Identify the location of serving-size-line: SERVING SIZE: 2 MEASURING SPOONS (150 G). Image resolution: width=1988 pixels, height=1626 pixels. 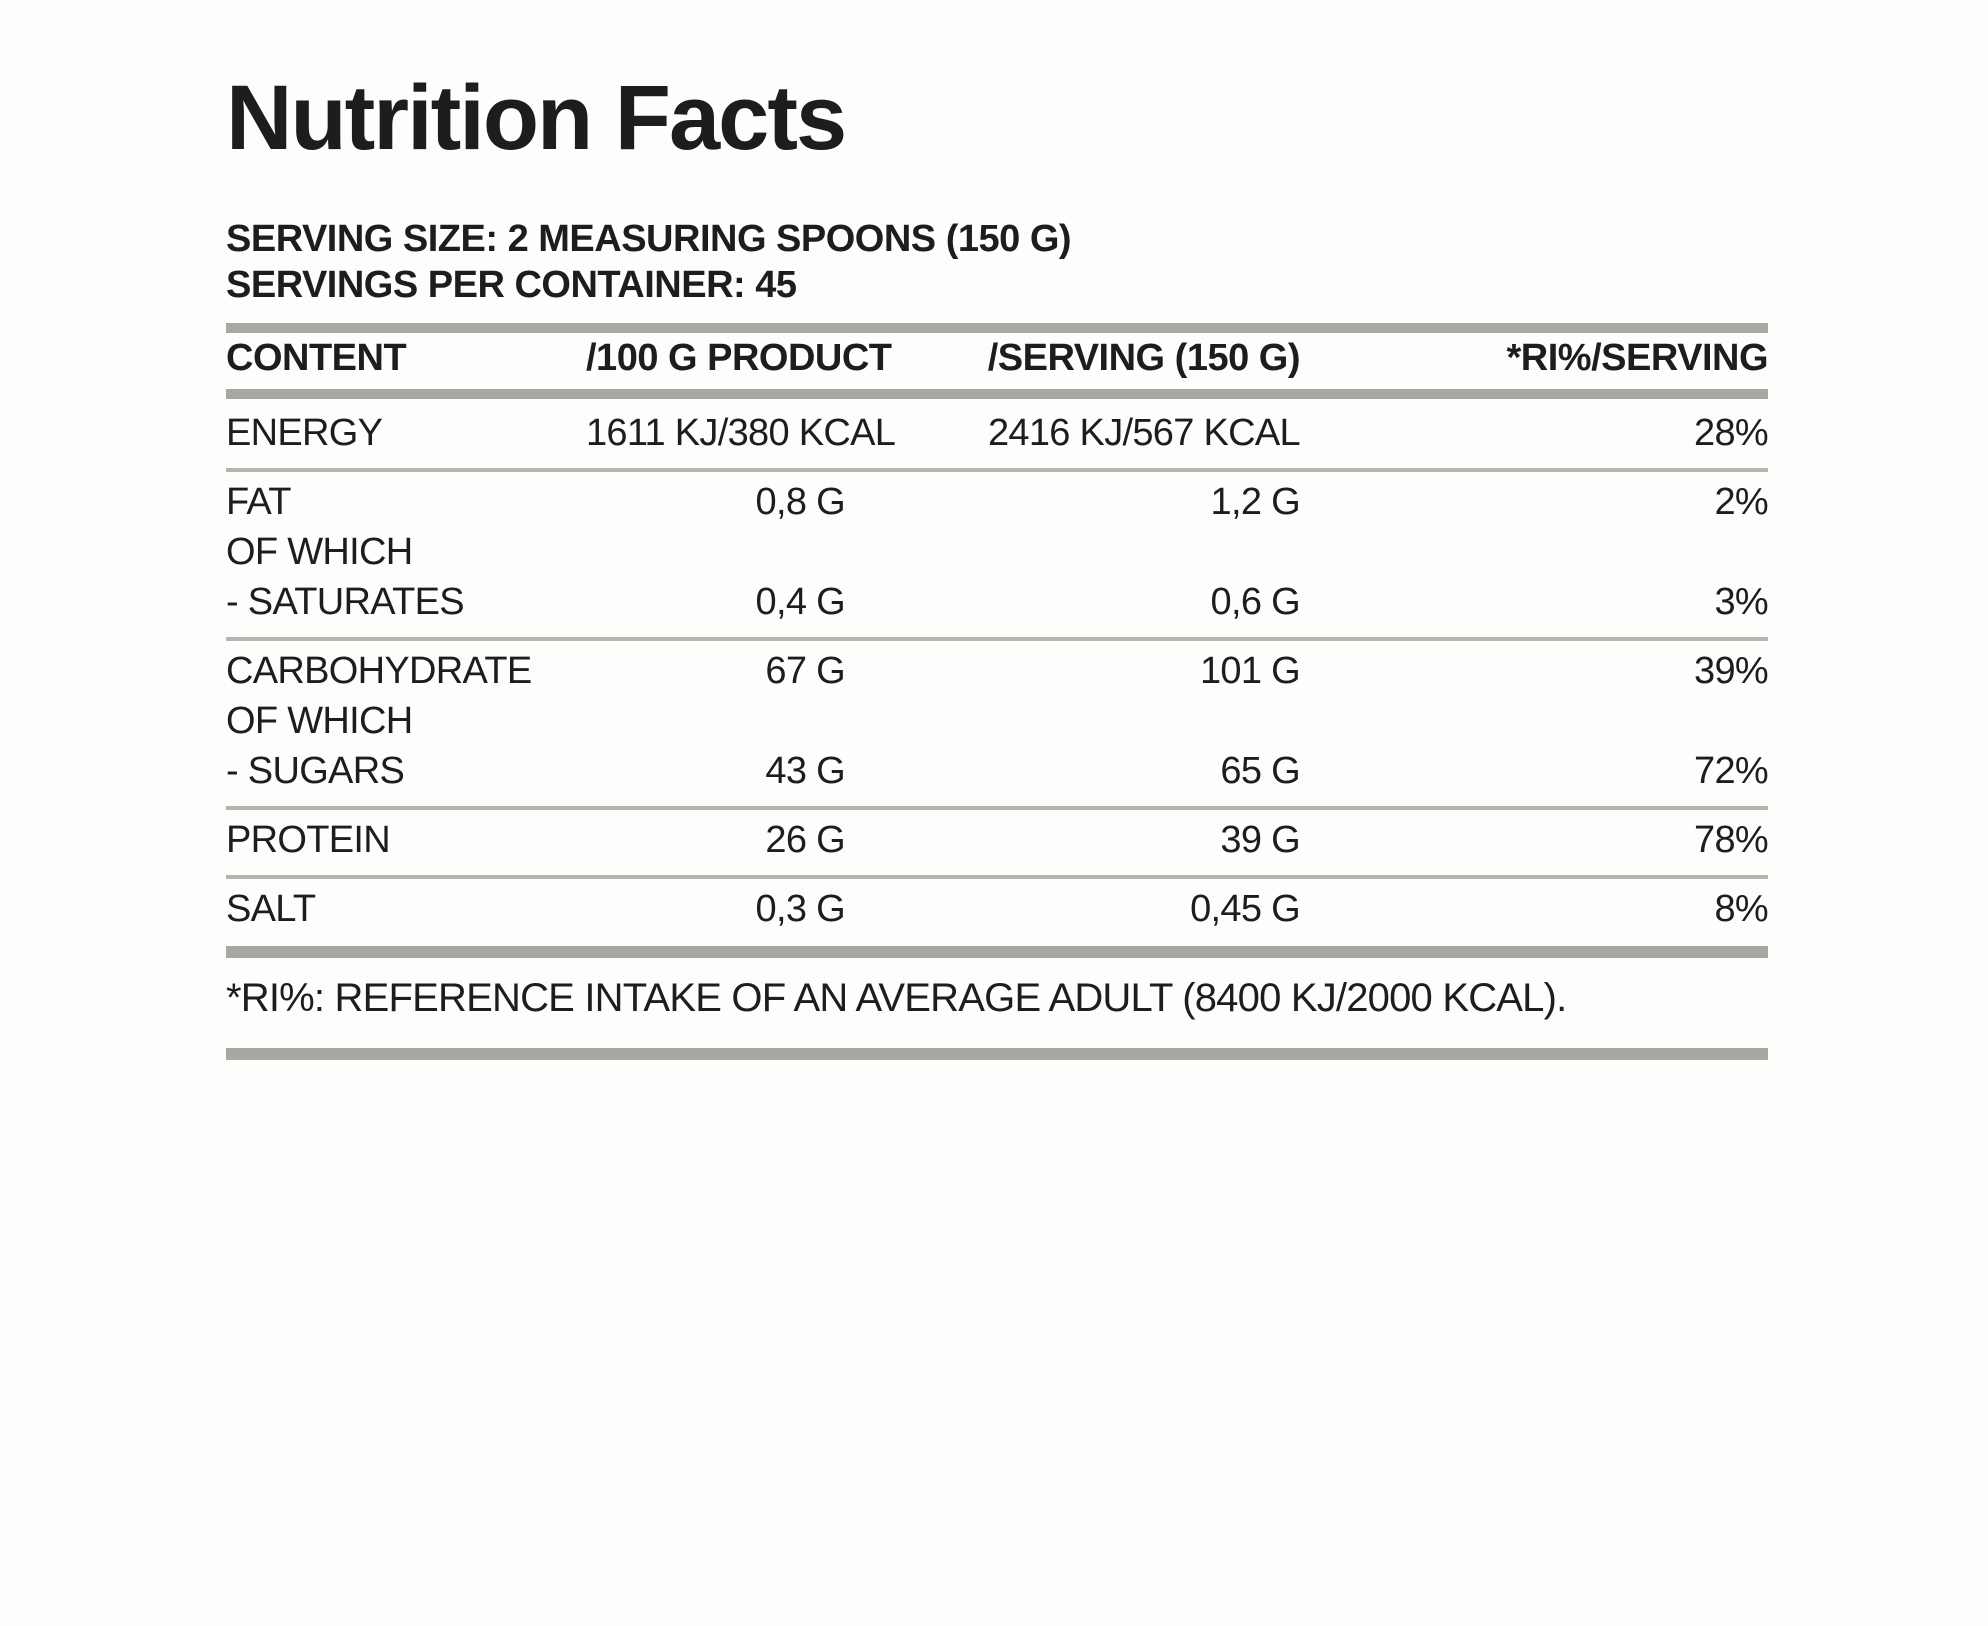
(649, 239).